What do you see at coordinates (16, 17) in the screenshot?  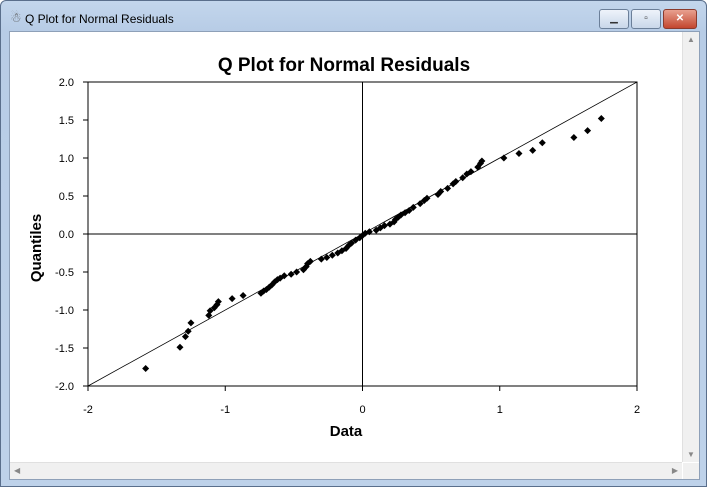 I see `app-icon: ☃` at bounding box center [16, 17].